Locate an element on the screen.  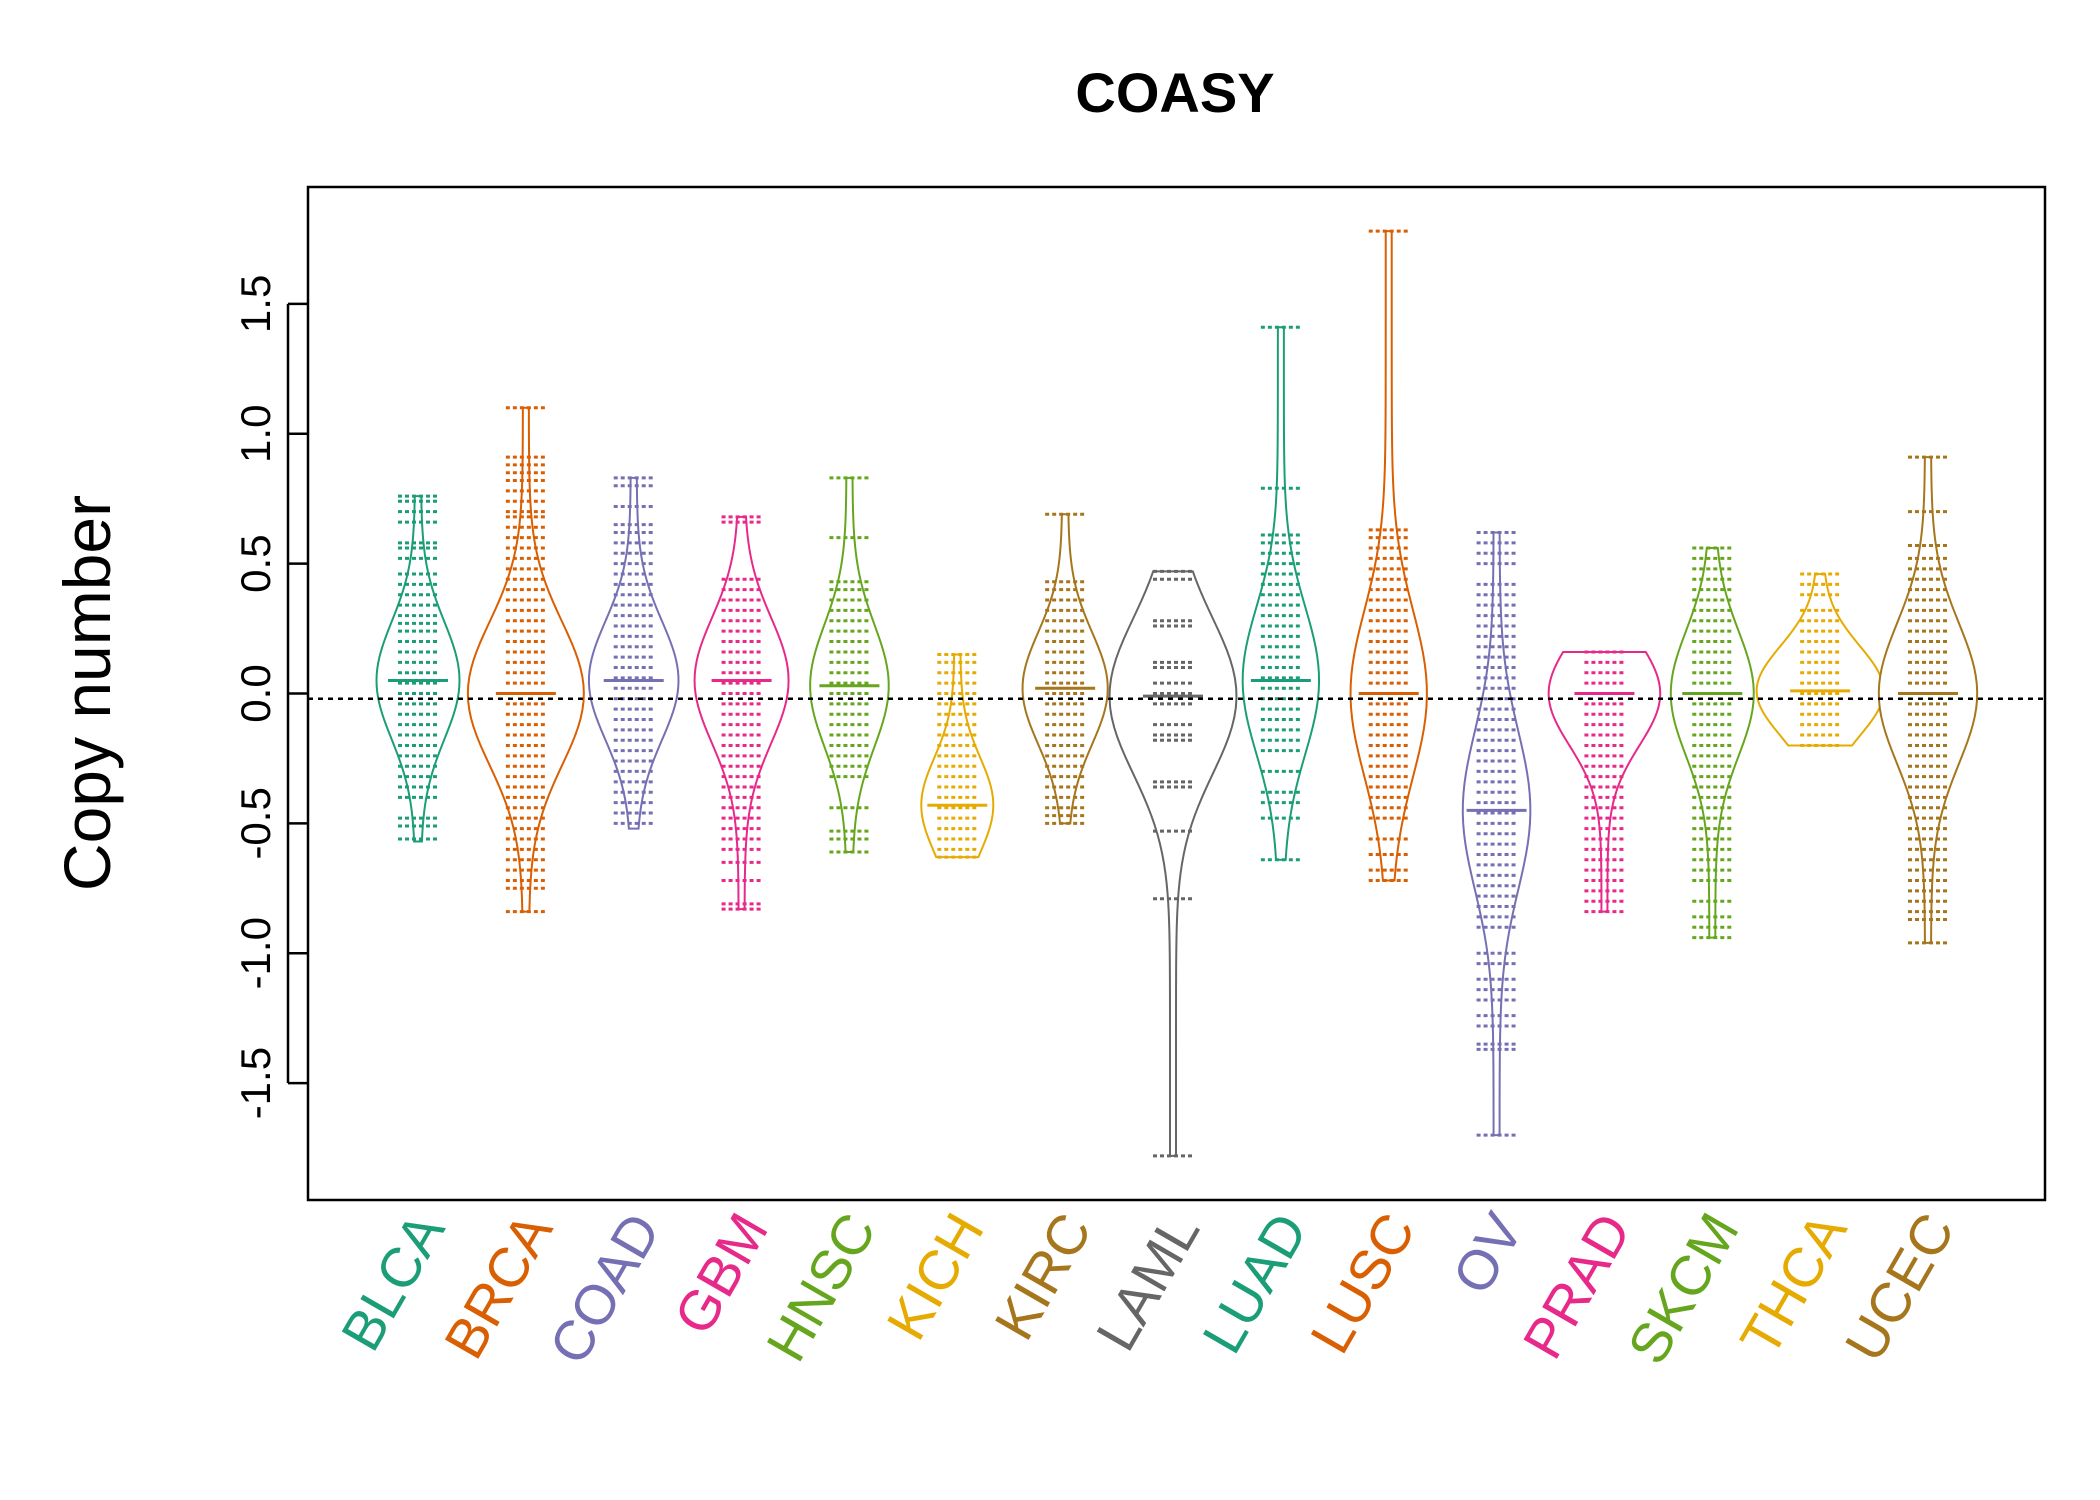
bean-skcm is located at coordinates (1712, 743).